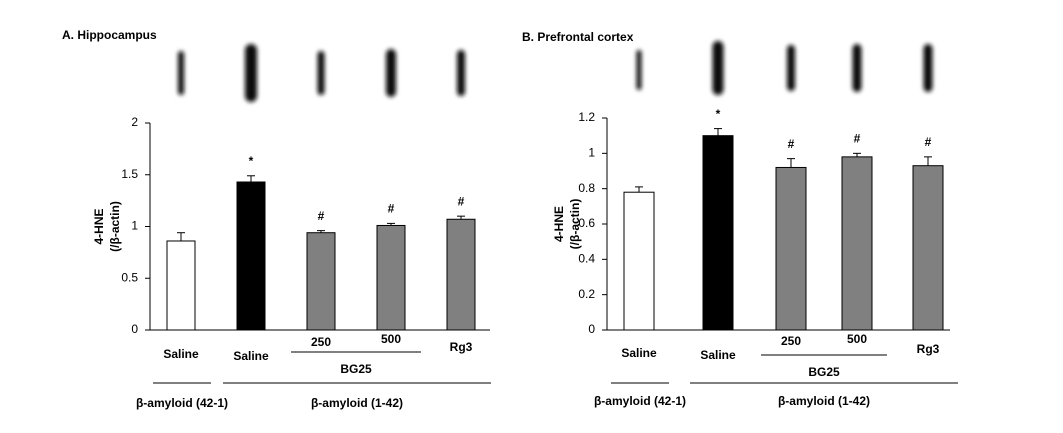  Describe the element at coordinates (586, 117) in the screenshot. I see `y-tick-label: 1.2` at that location.